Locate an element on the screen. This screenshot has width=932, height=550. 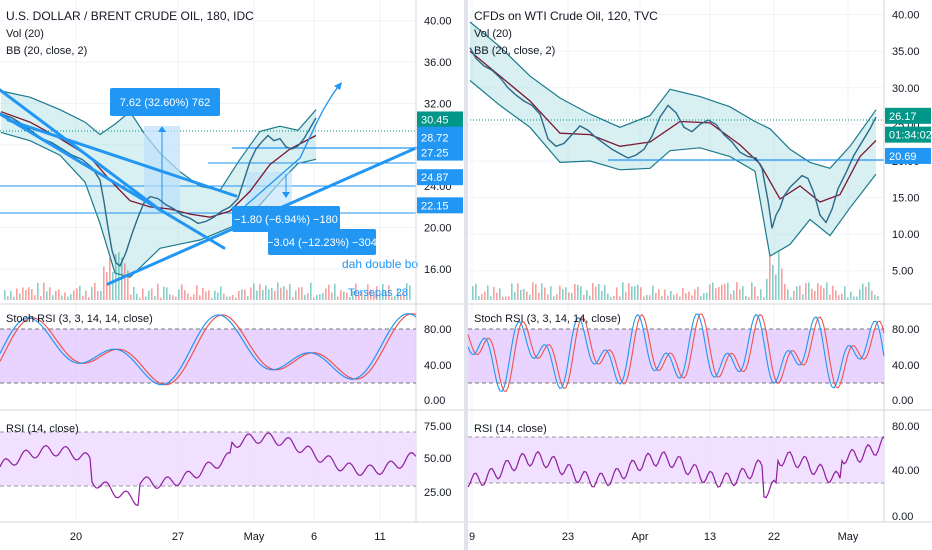
left-time-axis: 20 27 May 6 11 is located at coordinates (228, 537).